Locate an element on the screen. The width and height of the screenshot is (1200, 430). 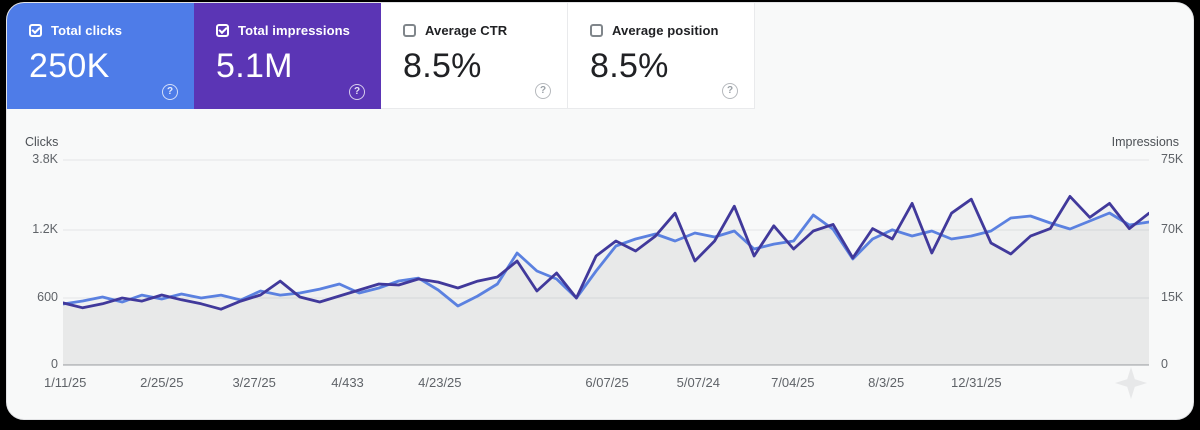
metric-card-average-ctr: Average CTR 8.5% is located at coordinates (474, 56).